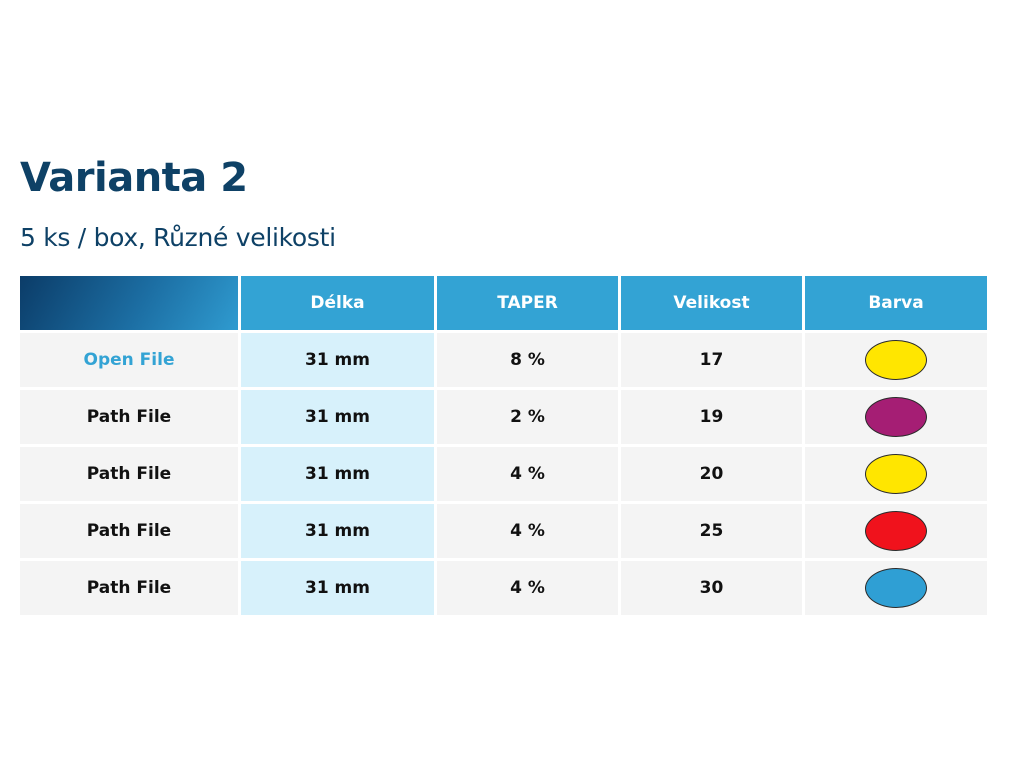 The image size is (1024, 768). What do you see at coordinates (178, 237) in the screenshot?
I see `page-subtitle: 5 ks / box, Různé velikosti` at bounding box center [178, 237].